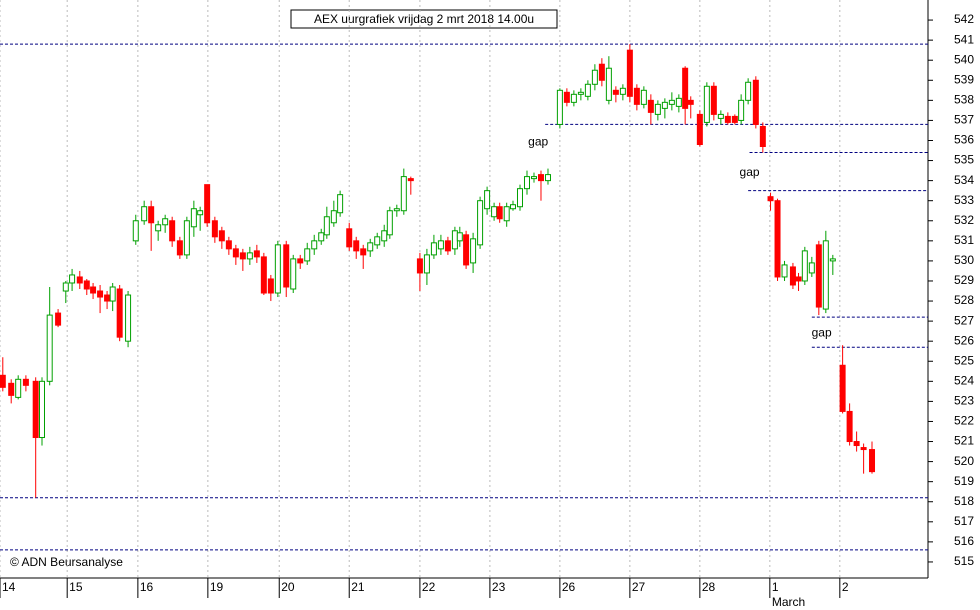  I want to click on x-tick-label: 22, so click(429, 587).